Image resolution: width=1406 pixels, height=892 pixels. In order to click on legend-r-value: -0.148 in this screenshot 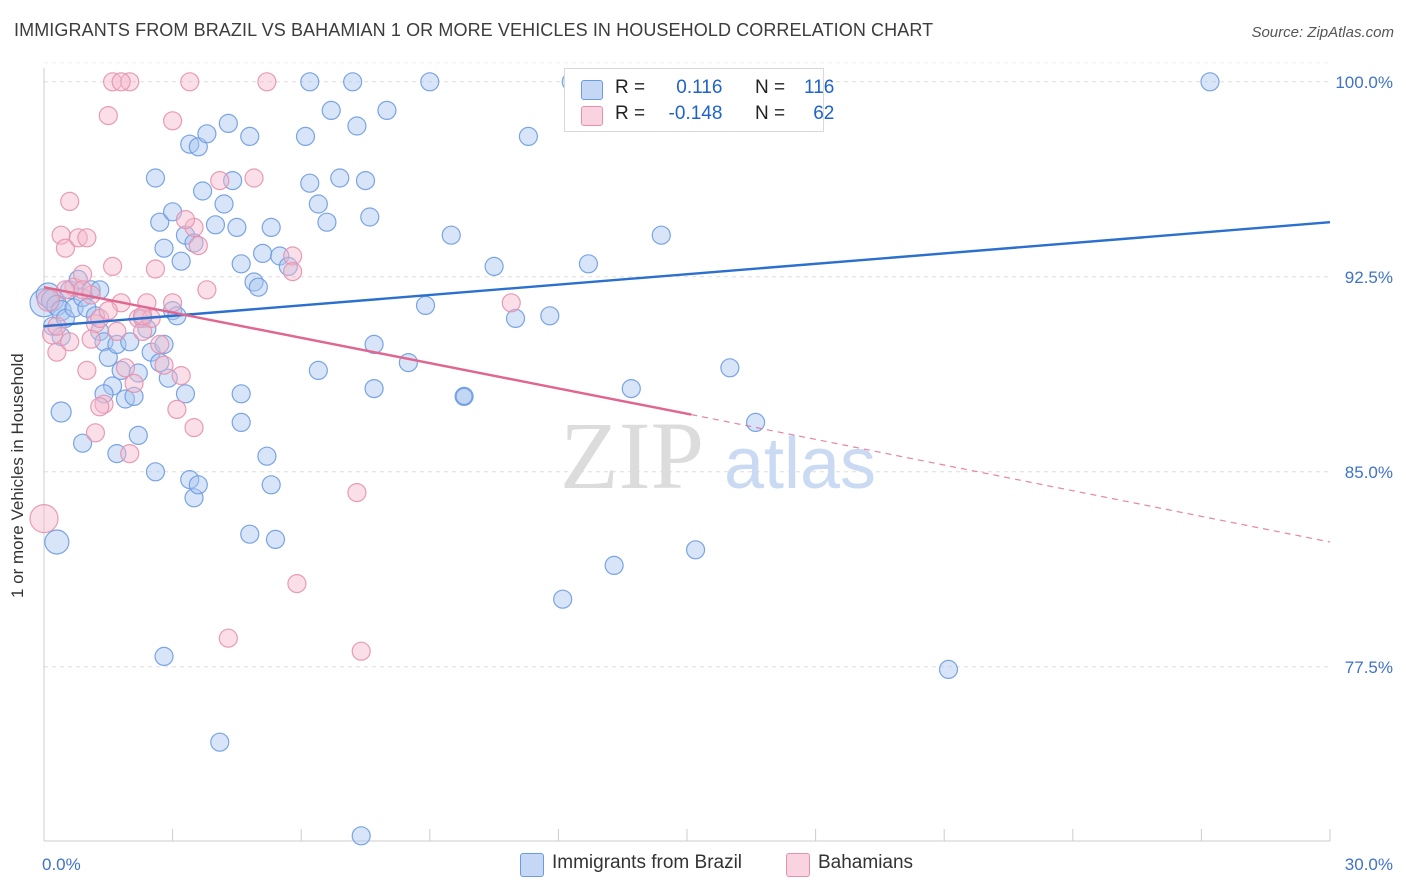, I will do `click(695, 113)`.